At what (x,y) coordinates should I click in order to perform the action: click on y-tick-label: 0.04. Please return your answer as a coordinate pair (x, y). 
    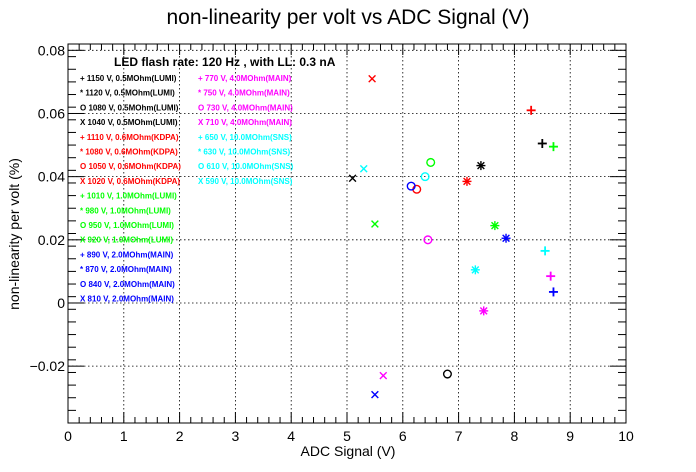
    Looking at the image, I should click on (51, 177).